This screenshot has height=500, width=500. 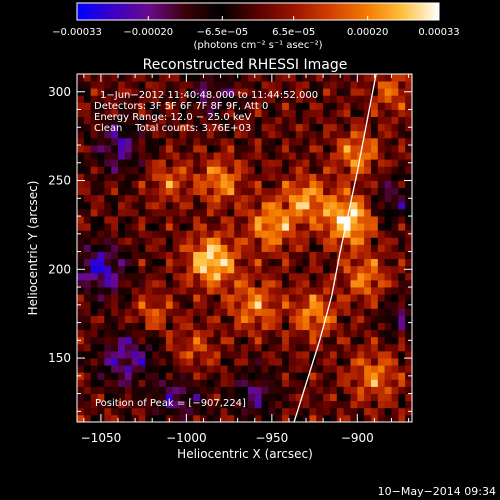 I want to click on y-axis-label: Heliocentric Y (arcsec), so click(x=33, y=248).